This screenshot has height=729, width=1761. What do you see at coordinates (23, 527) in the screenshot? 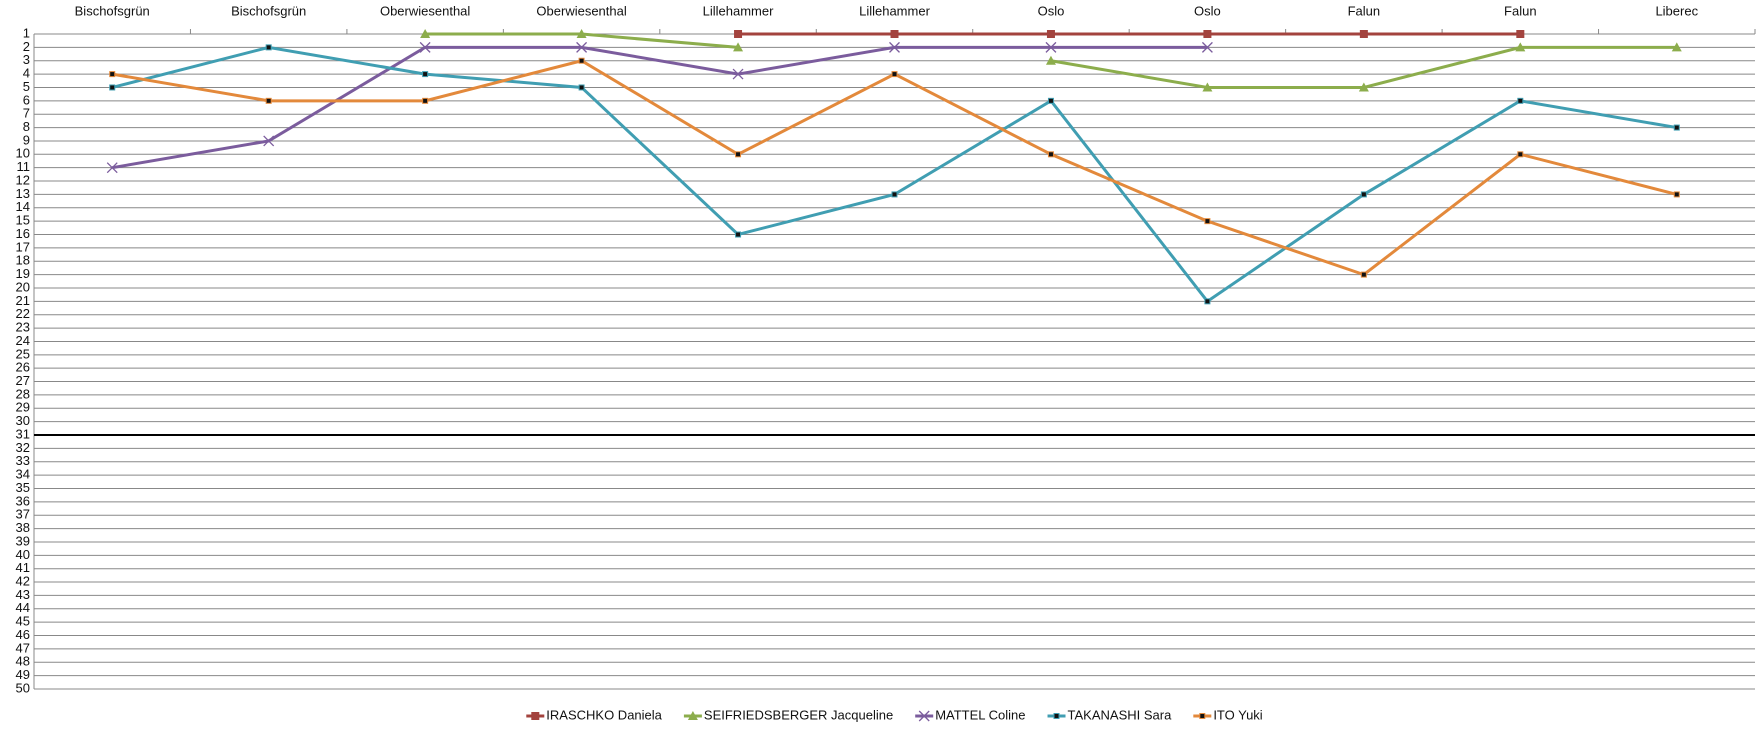
I see `y-tick-label: 38` at bounding box center [23, 527].